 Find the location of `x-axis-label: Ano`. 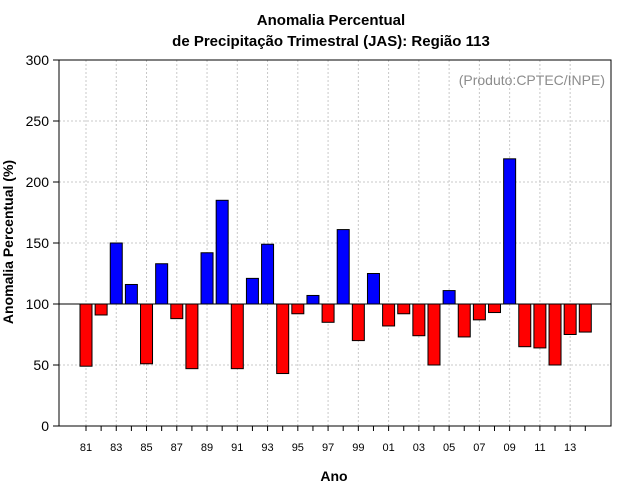

x-axis-label: Ano is located at coordinates (333, 476).